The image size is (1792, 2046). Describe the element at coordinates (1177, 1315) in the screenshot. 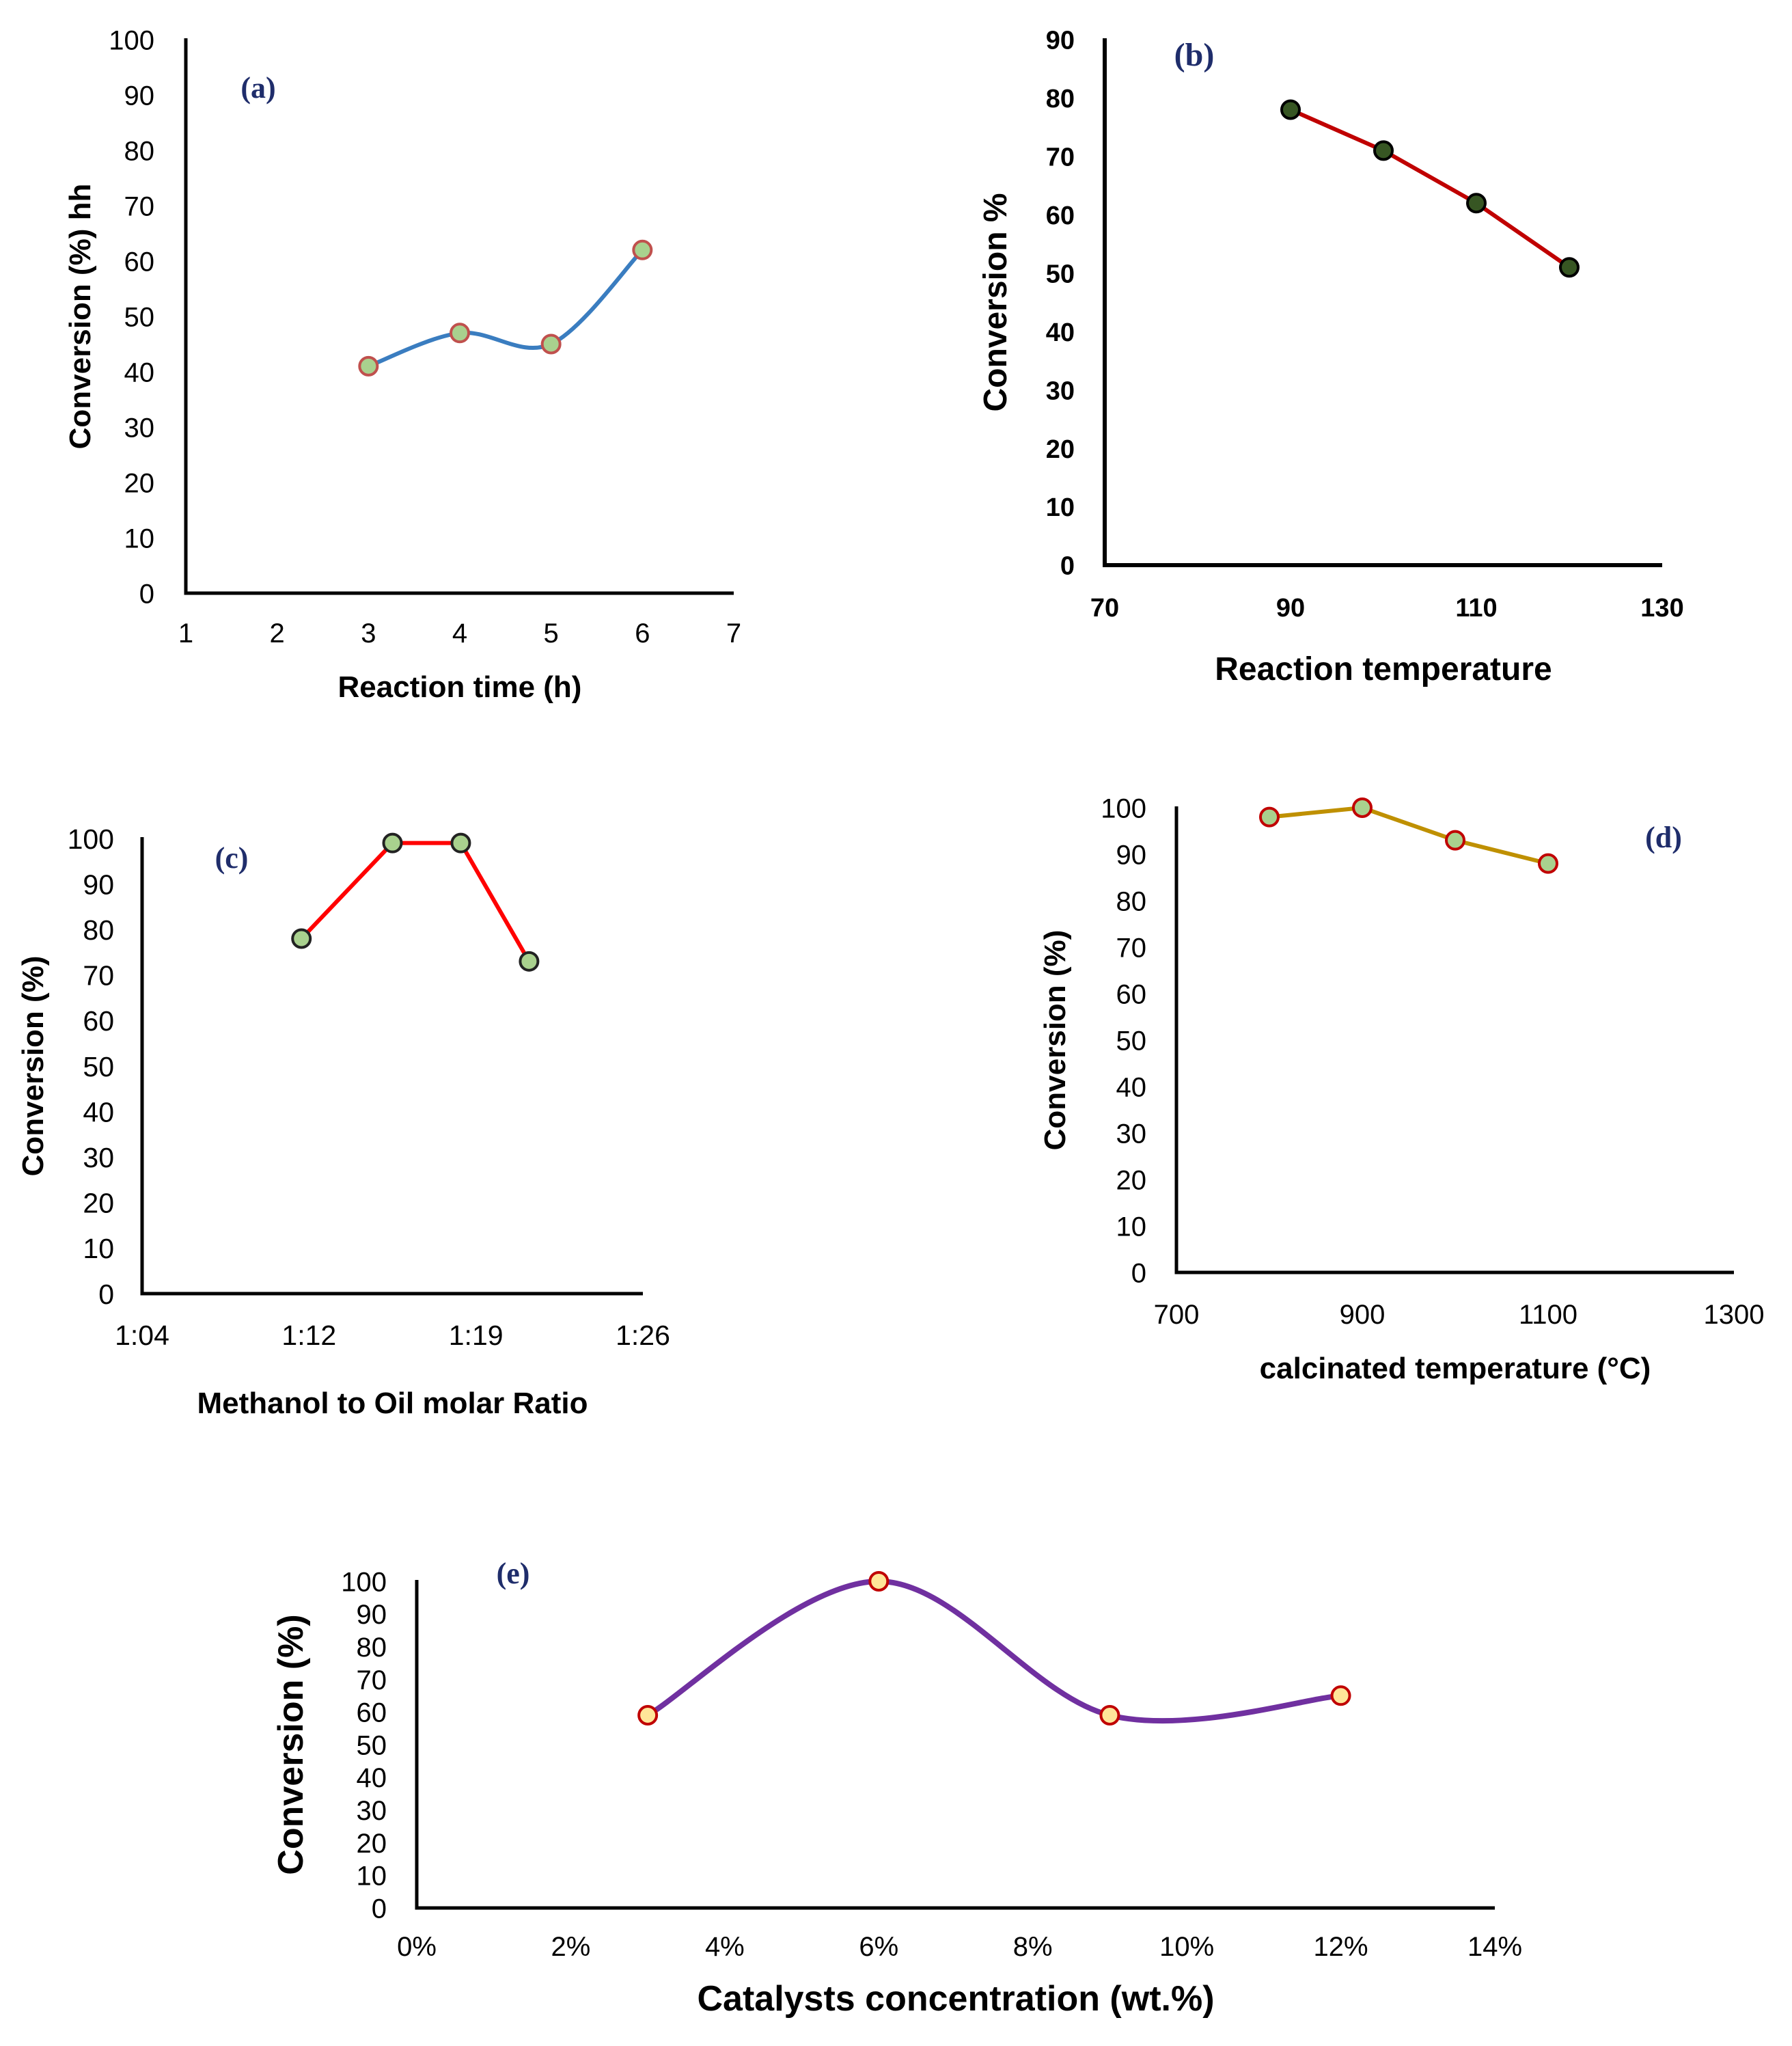

I see `x-tick-label: 700` at that location.